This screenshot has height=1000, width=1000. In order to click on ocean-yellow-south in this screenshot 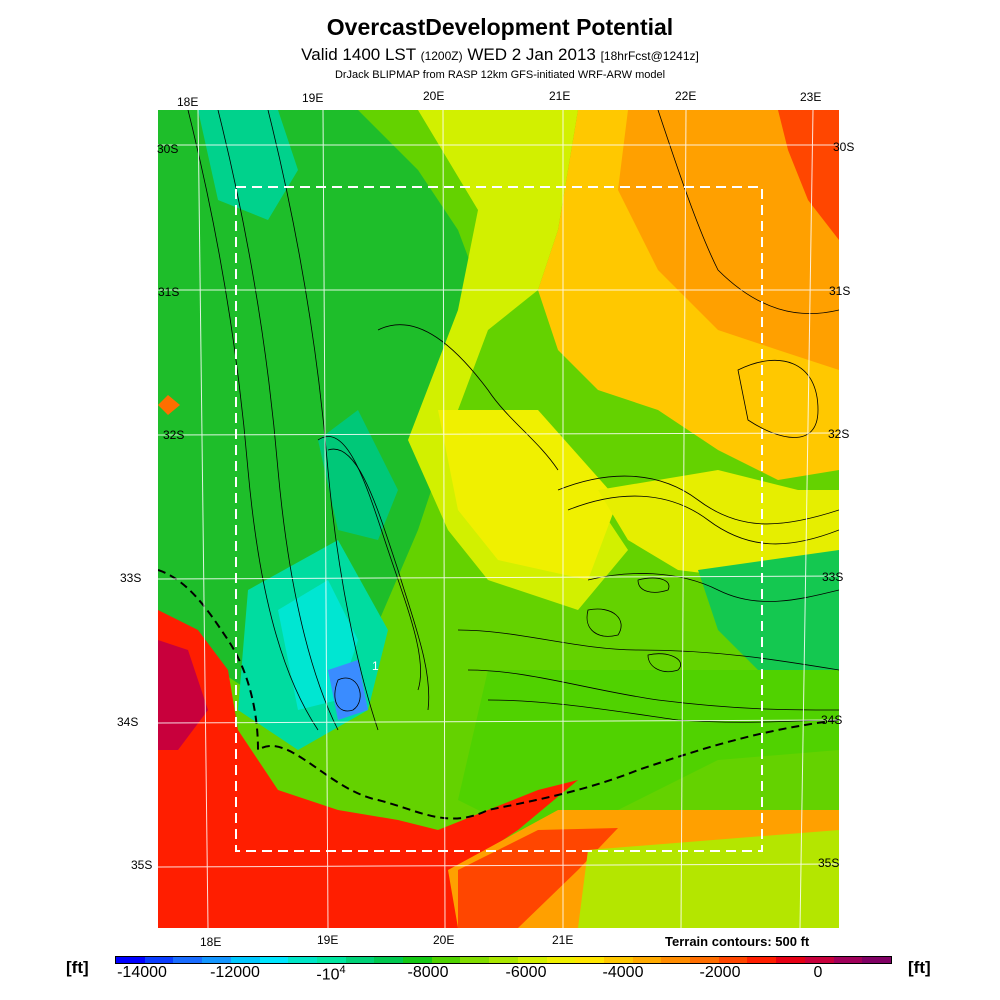, I will do `click(708, 879)`.